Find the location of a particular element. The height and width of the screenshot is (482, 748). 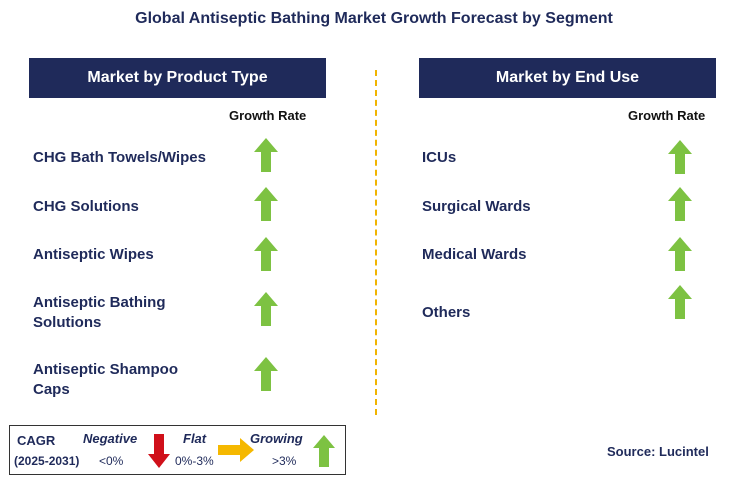

legend-years: (2025-2031) is located at coordinates (47, 461).